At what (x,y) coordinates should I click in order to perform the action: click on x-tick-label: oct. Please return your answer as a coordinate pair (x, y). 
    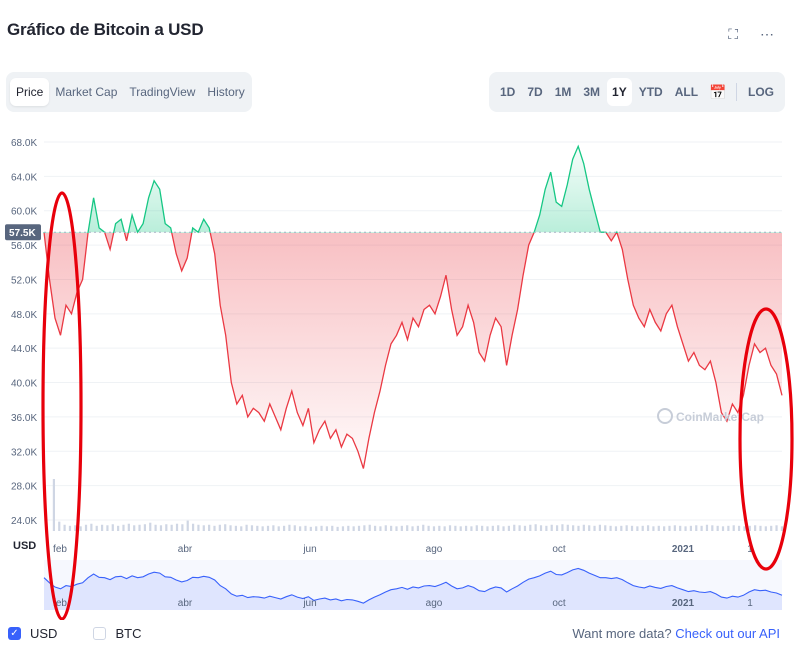
    Looking at the image, I should click on (559, 549).